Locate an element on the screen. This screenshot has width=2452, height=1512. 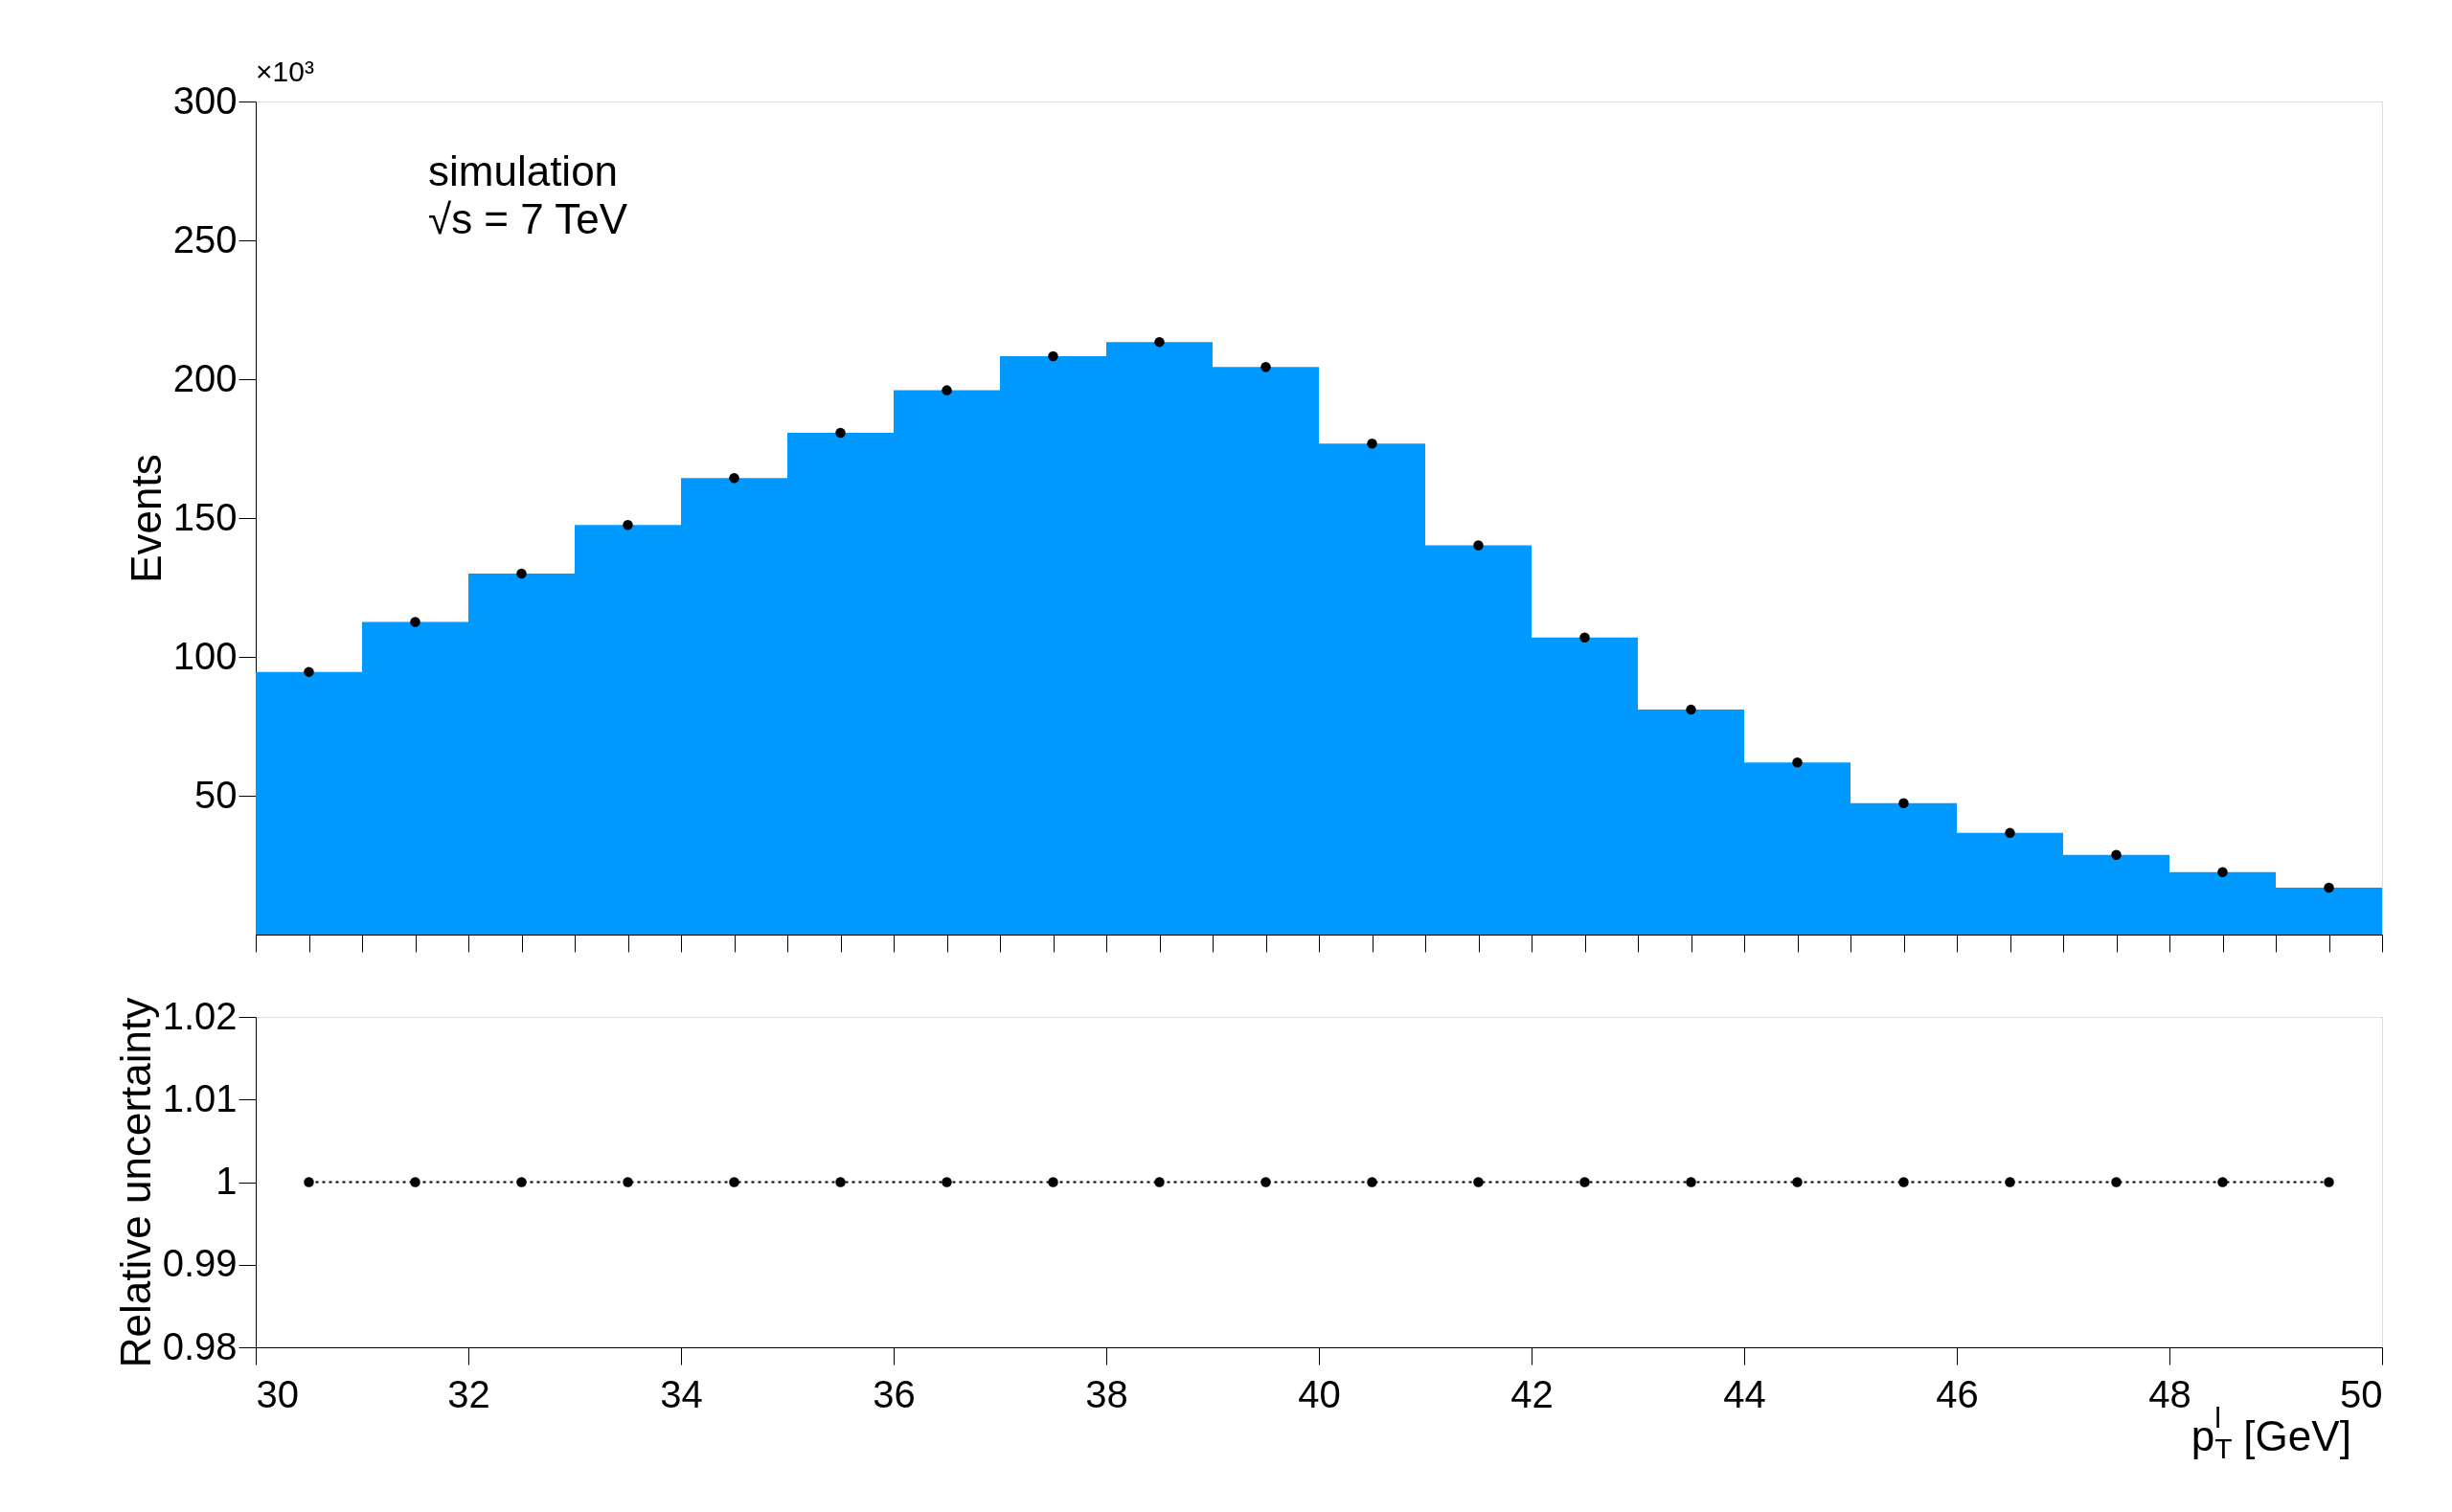
x-tick-label: 44 is located at coordinates (1744, 1393).